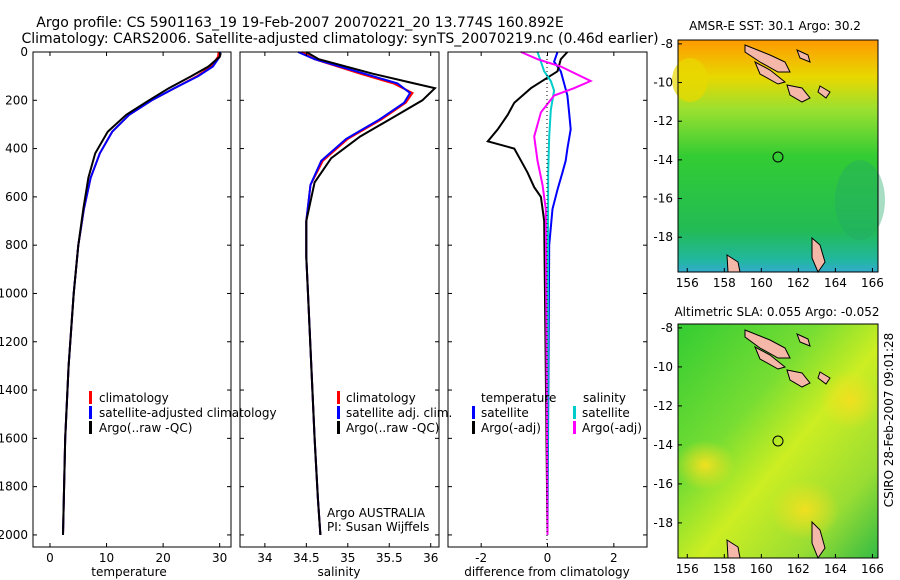 Image resolution: width=900 pixels, height=580 pixels. I want to click on temperature-ytick-label-1600: 1600, so click(14, 438).